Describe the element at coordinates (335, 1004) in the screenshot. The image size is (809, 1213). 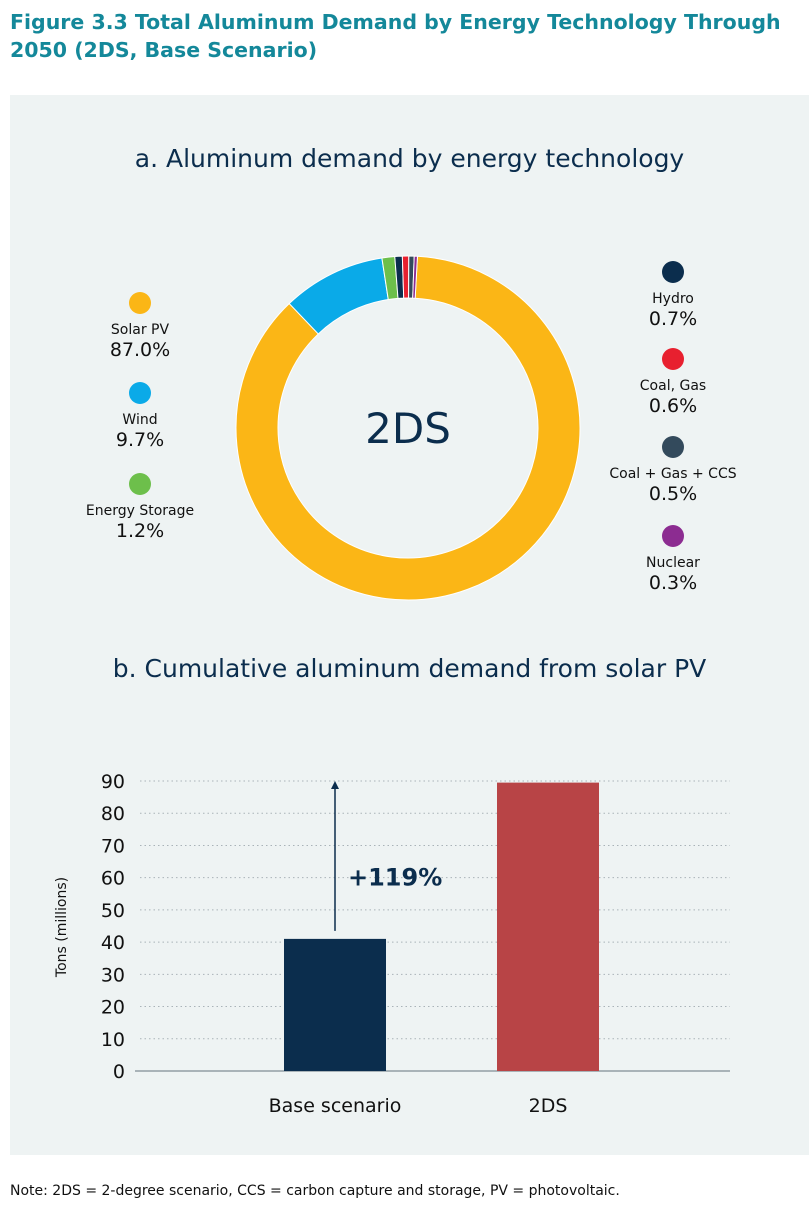
I see `bar-base-scenario` at that location.